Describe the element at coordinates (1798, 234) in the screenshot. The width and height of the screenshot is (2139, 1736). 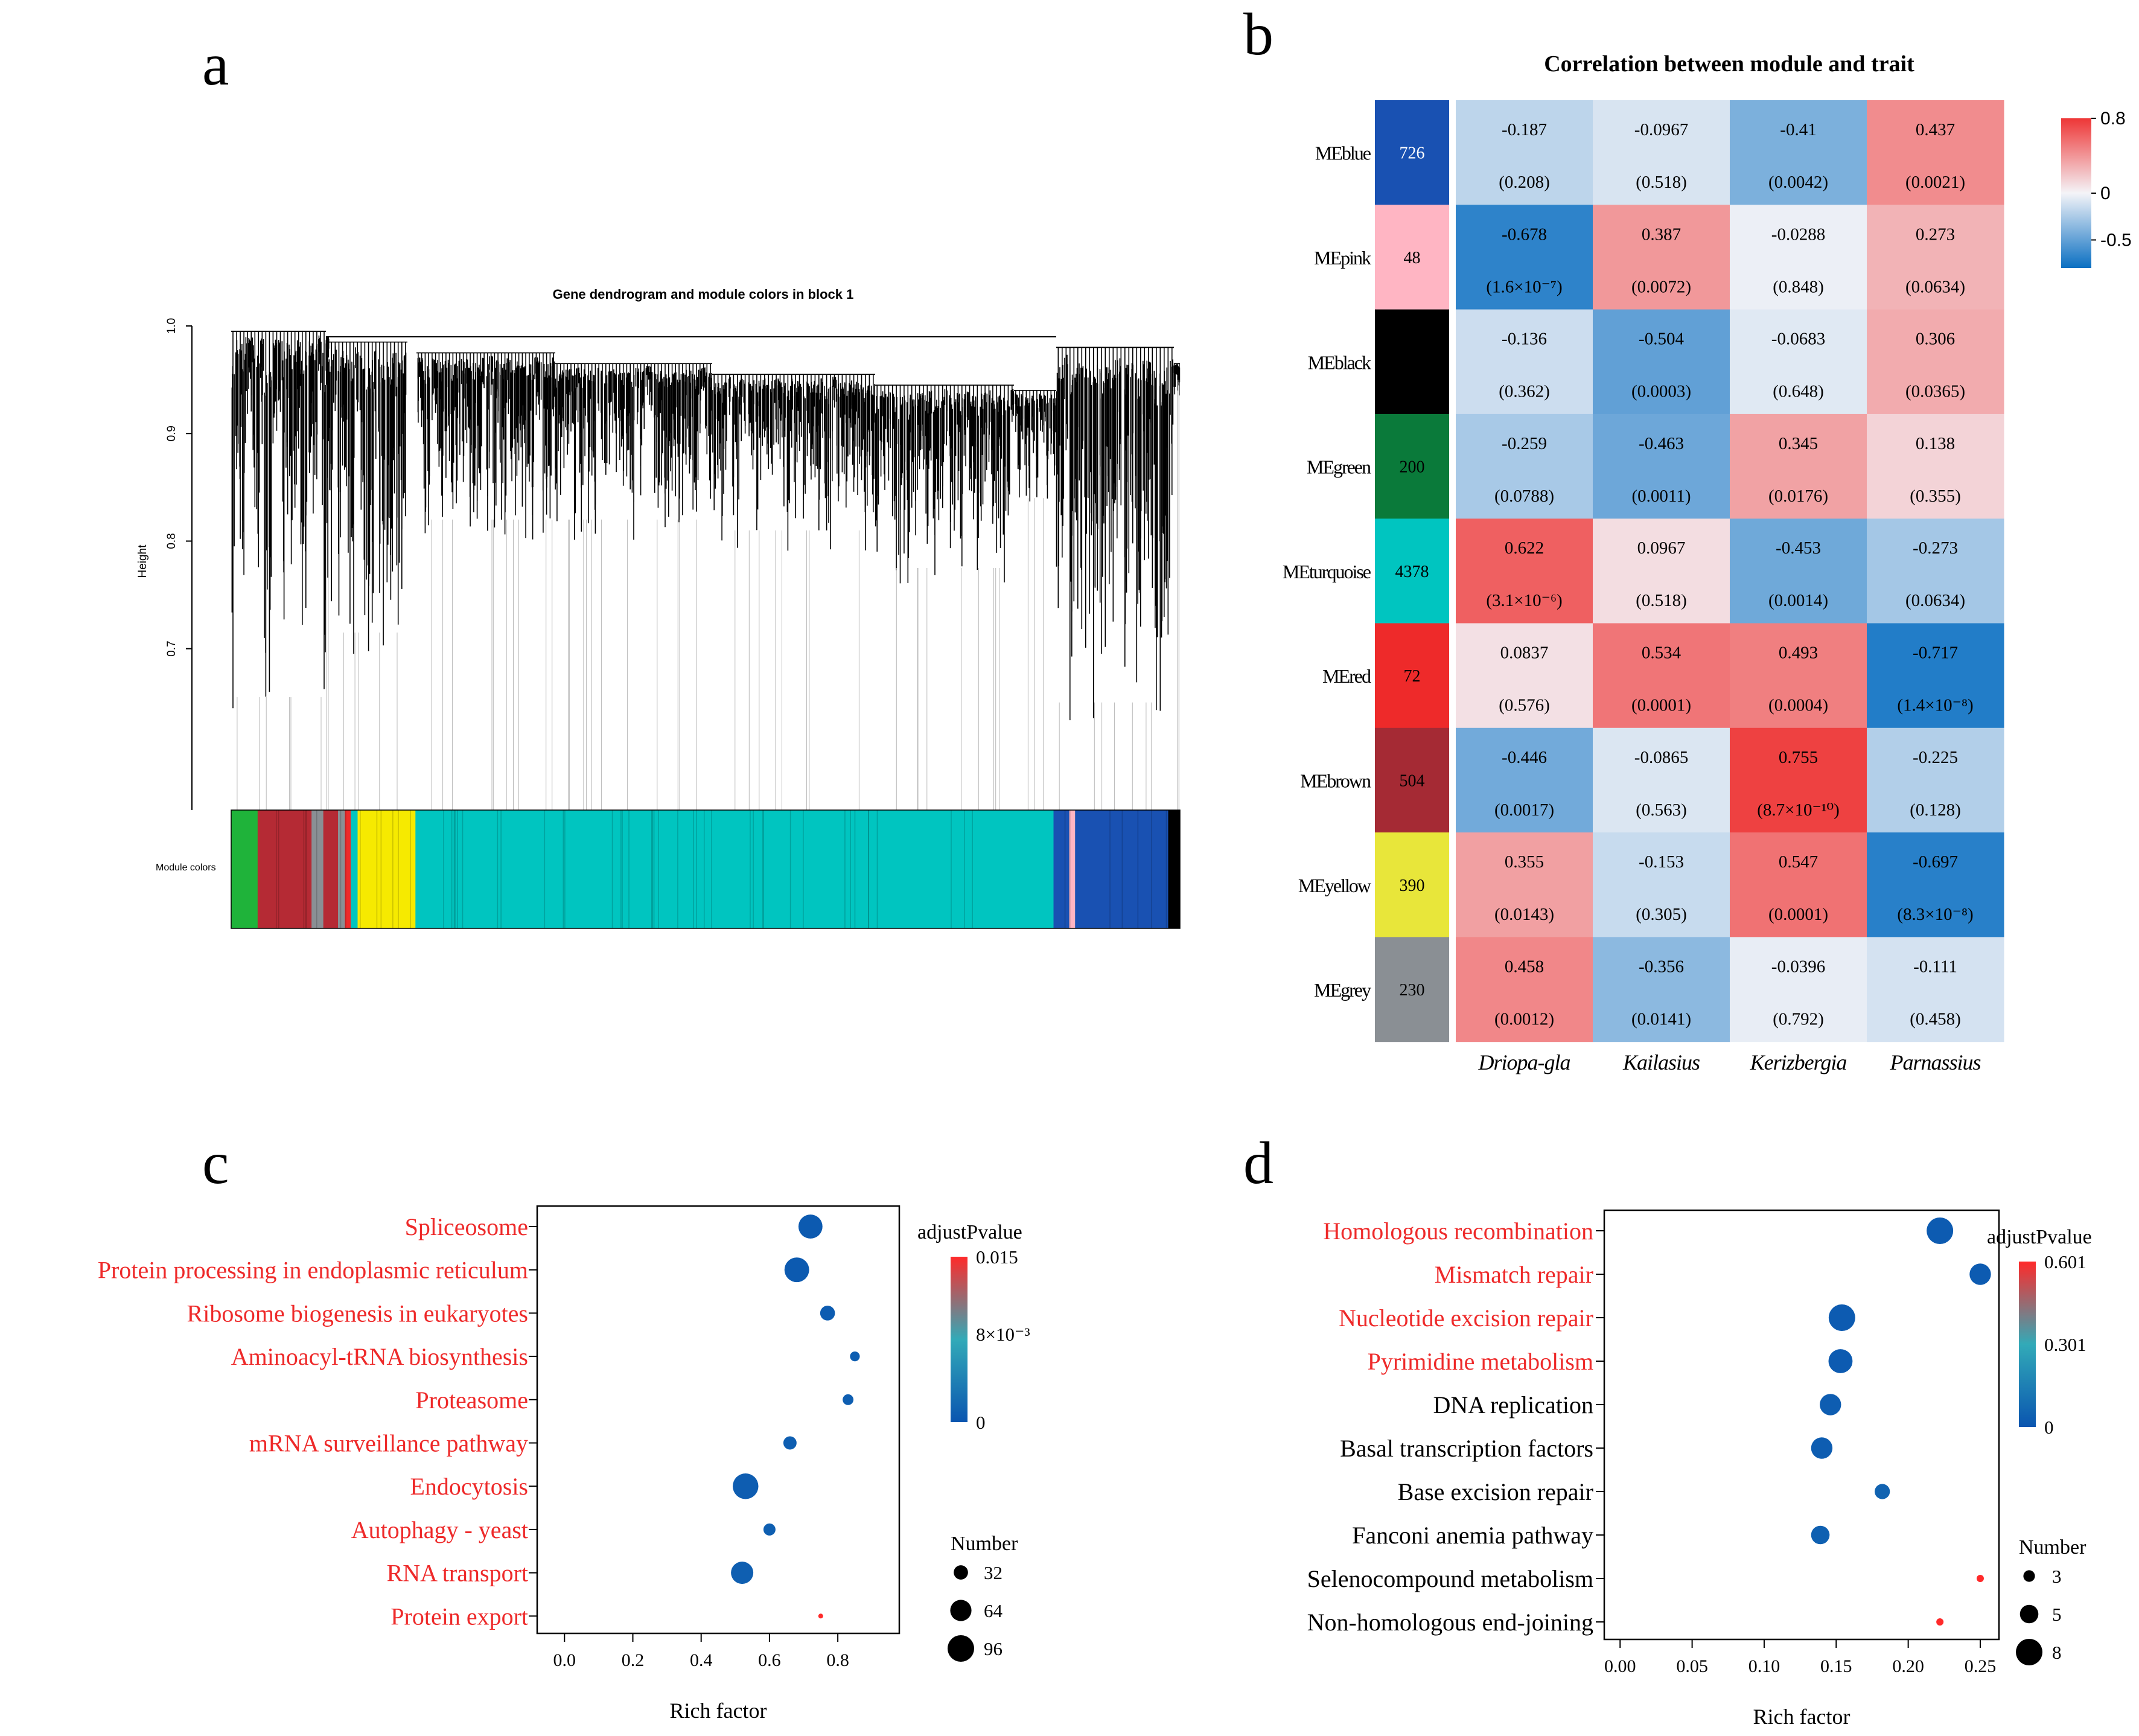
I see `cell-correlation: -0.0288` at that location.